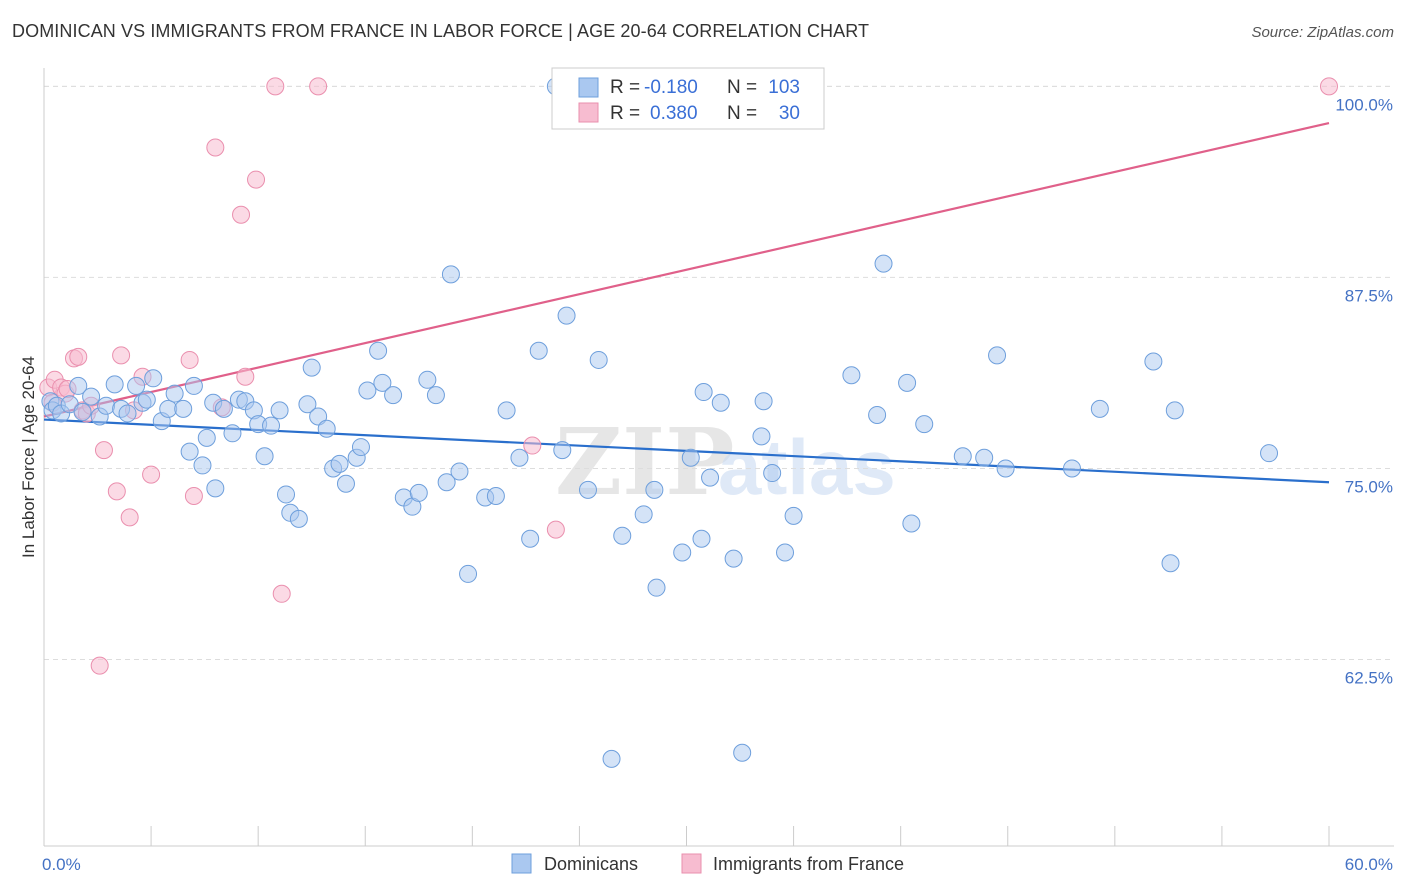  What do you see at coordinates (1364, 391) in the screenshot?
I see `y-tick-labels: 62.5% 75.0% 87.5% 100.0%` at bounding box center [1364, 391].